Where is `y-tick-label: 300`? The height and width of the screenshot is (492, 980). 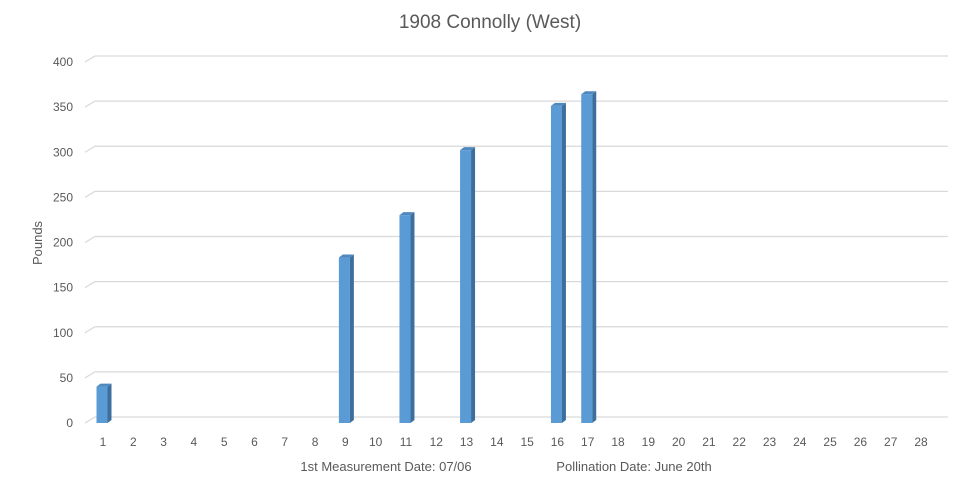
y-tick-label: 300 is located at coordinates (63, 152).